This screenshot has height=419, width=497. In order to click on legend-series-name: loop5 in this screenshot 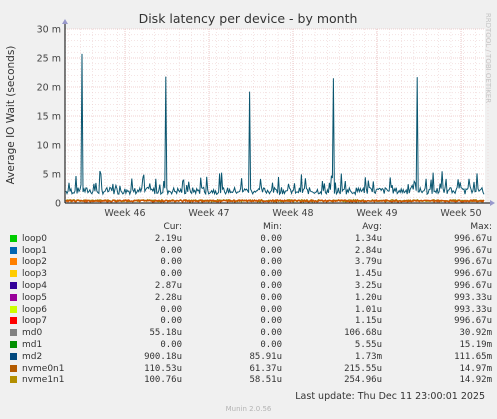, I will do `click(34, 297)`.